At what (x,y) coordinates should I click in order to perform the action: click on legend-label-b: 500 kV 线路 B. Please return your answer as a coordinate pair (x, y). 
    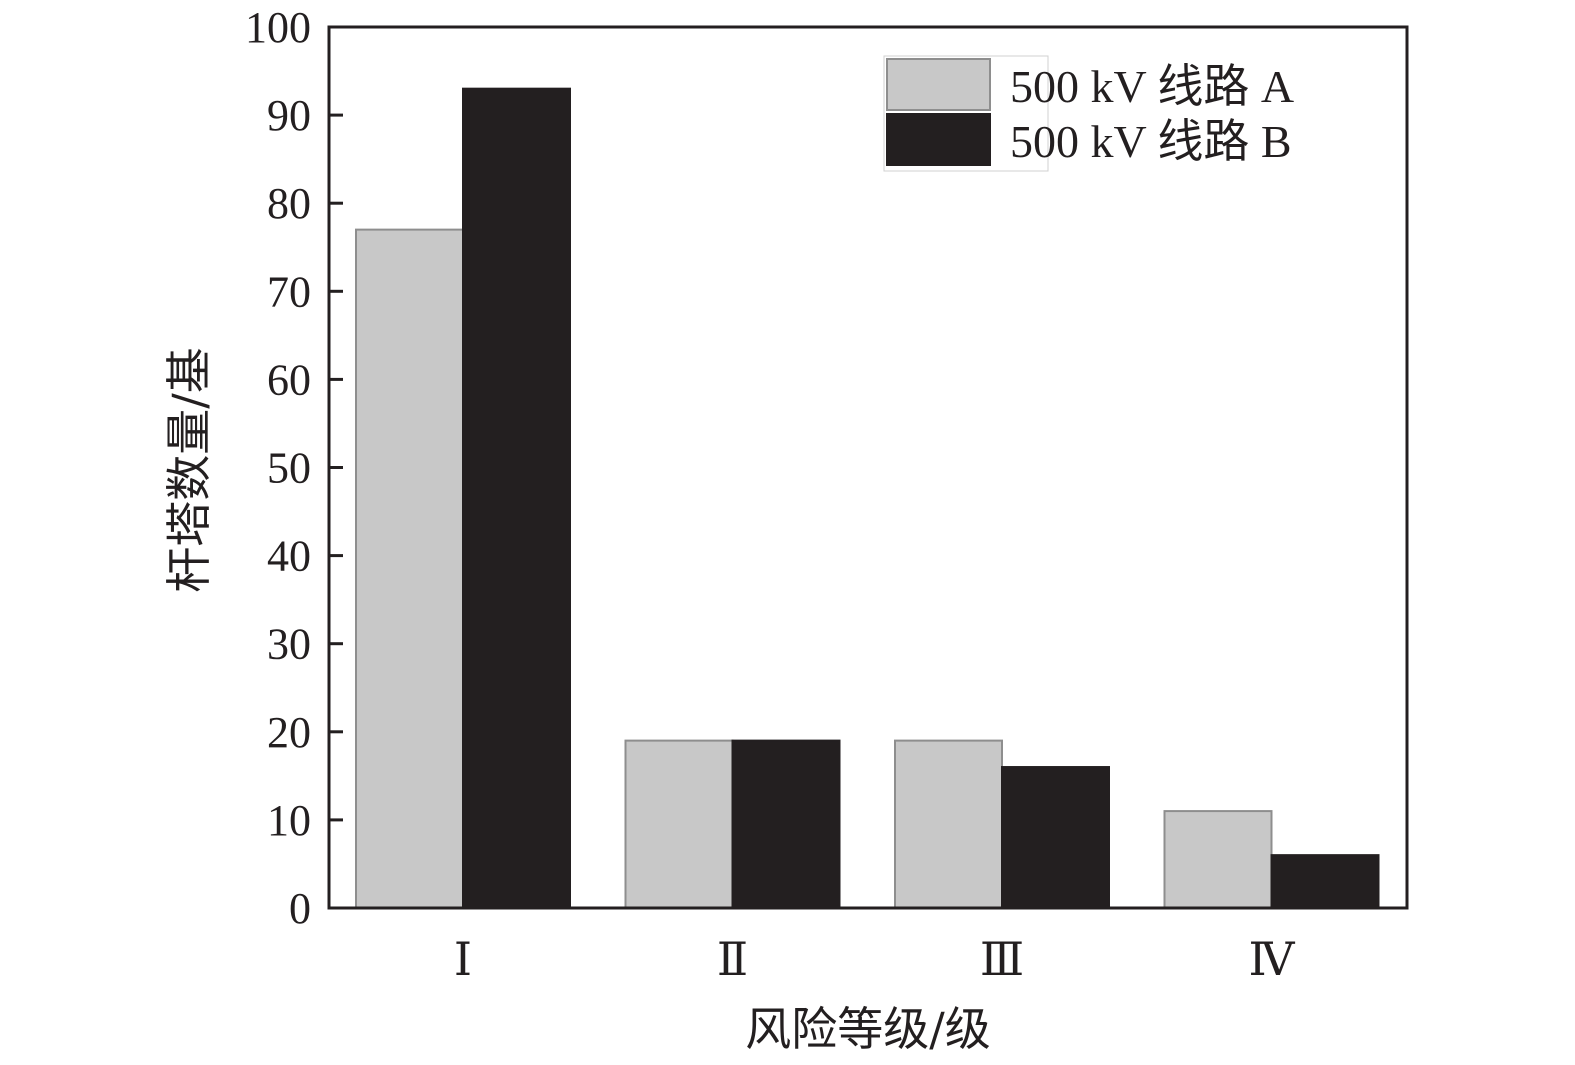
    Looking at the image, I should click on (1151, 141).